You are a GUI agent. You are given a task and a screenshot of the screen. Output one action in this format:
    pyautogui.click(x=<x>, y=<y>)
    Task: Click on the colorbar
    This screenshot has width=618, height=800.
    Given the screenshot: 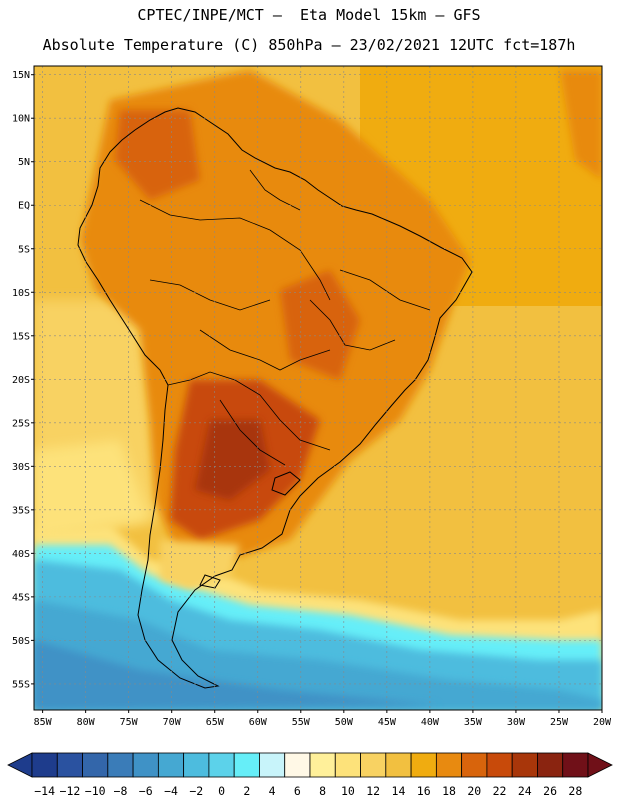 What is the action you would take?
    pyautogui.click(x=310, y=765)
    